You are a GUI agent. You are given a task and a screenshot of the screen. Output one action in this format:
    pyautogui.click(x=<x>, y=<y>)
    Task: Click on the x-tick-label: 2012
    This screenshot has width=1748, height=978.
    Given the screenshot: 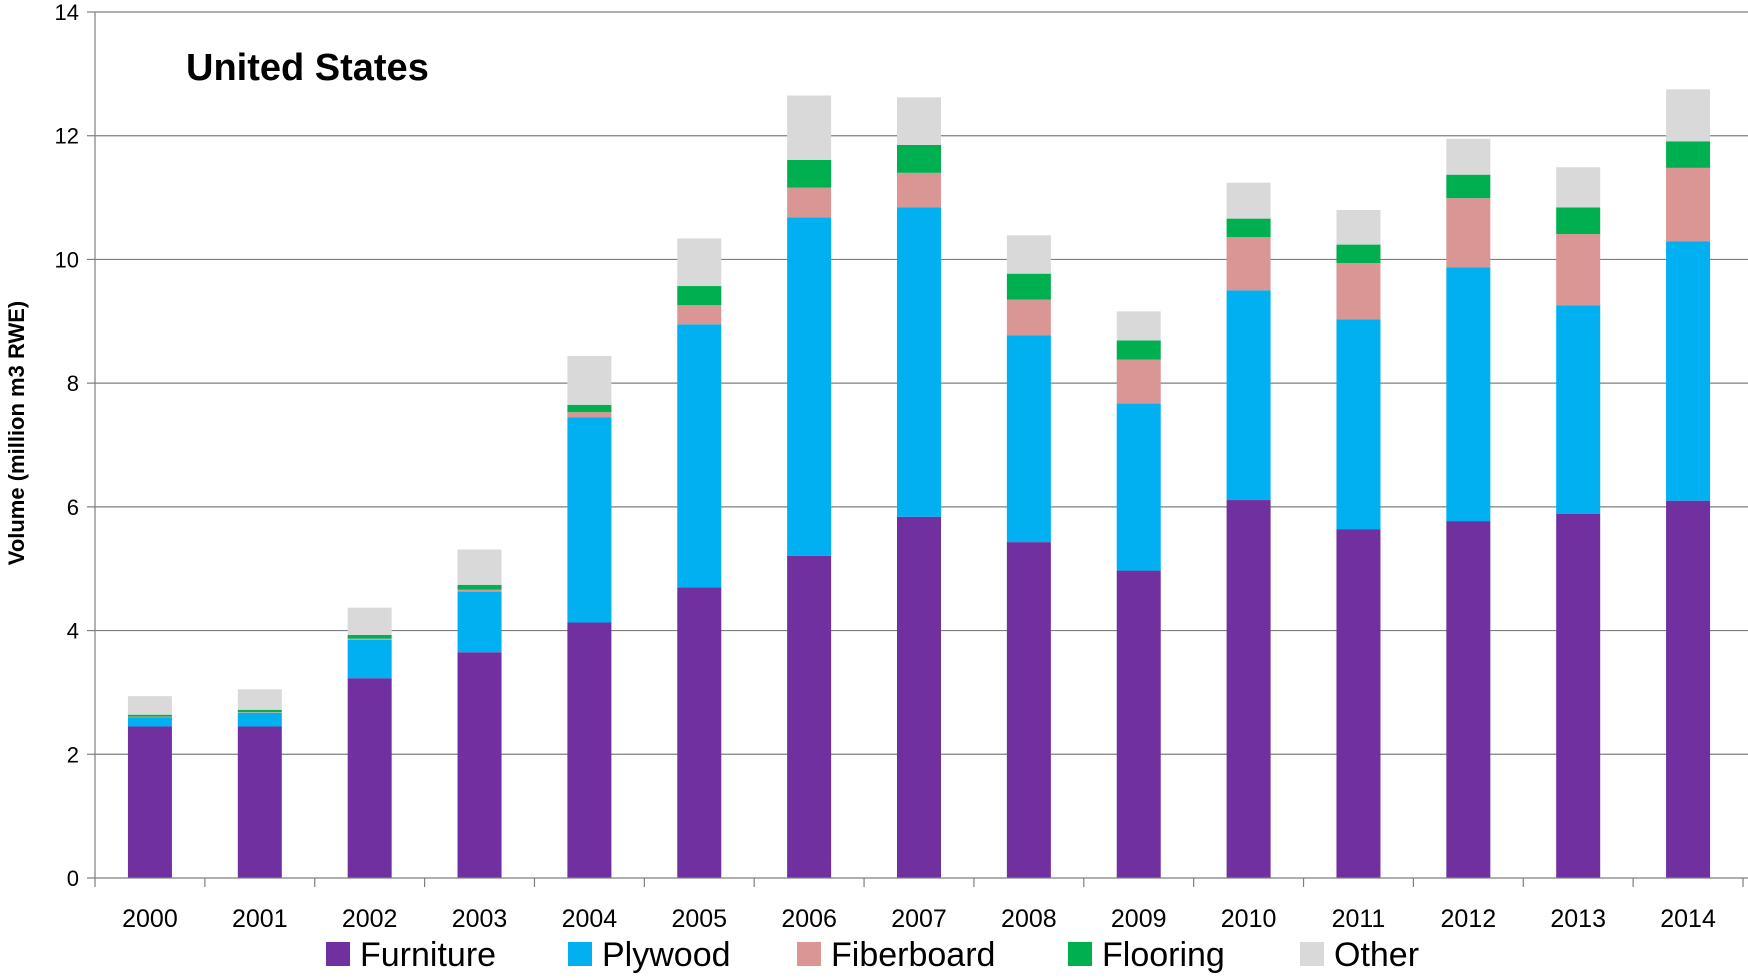 What is the action you would take?
    pyautogui.click(x=1469, y=919)
    